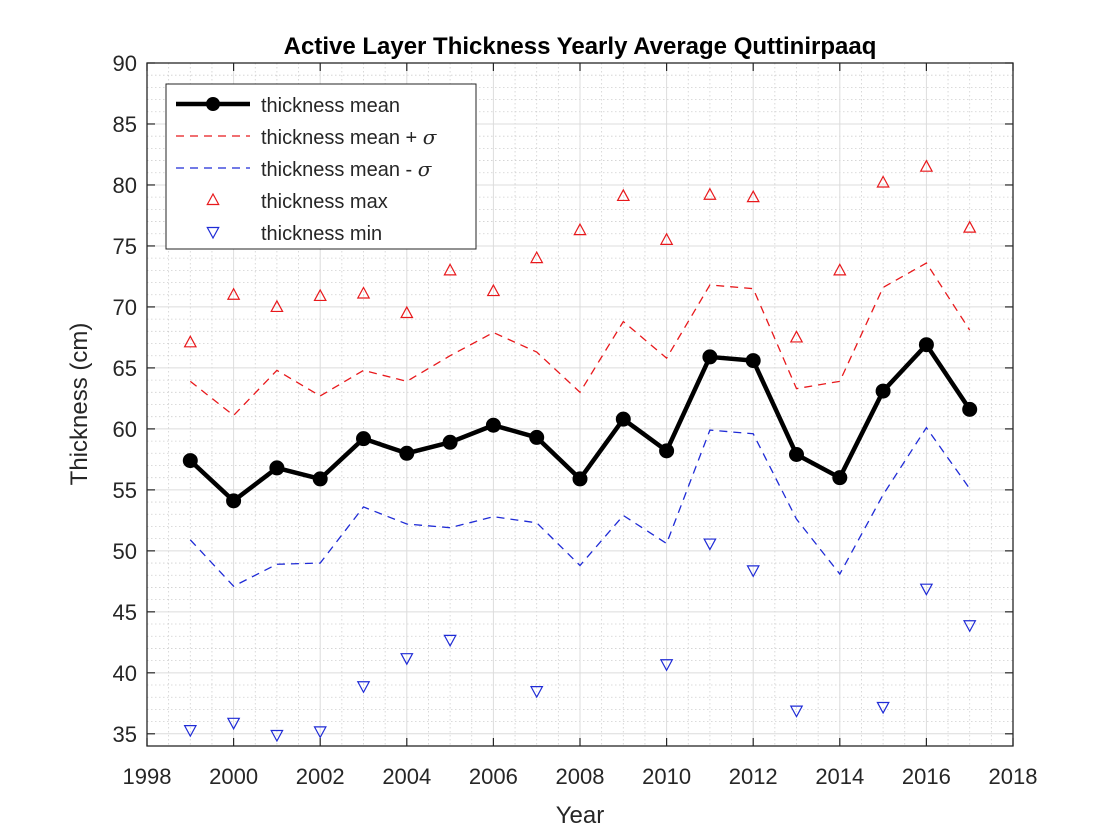 Image resolution: width=1120 pixels, height=840 pixels. I want to click on y-tick-label: 60, so click(125, 429).